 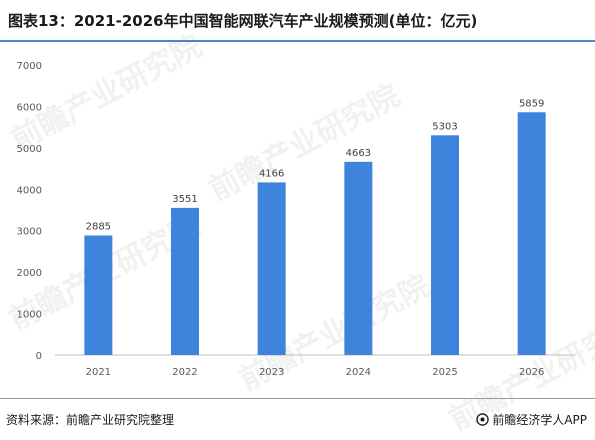 I want to click on data-label: 5859, so click(x=531, y=103).